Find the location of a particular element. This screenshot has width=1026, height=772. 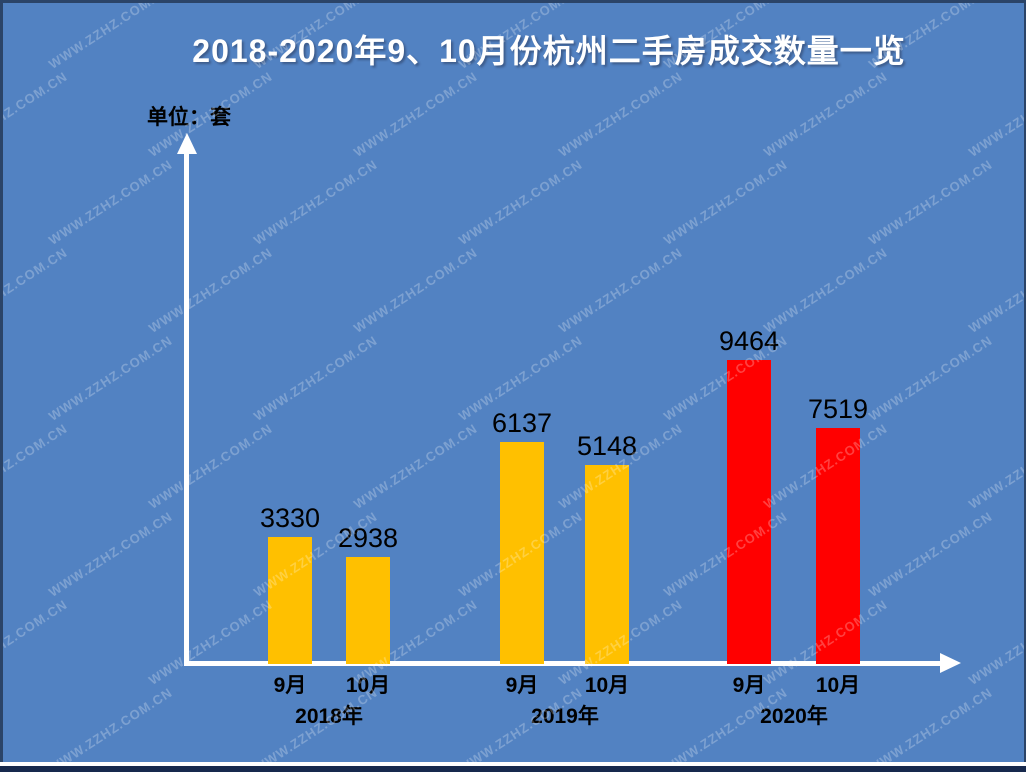

year-label: 2019年 is located at coordinates (565, 716).